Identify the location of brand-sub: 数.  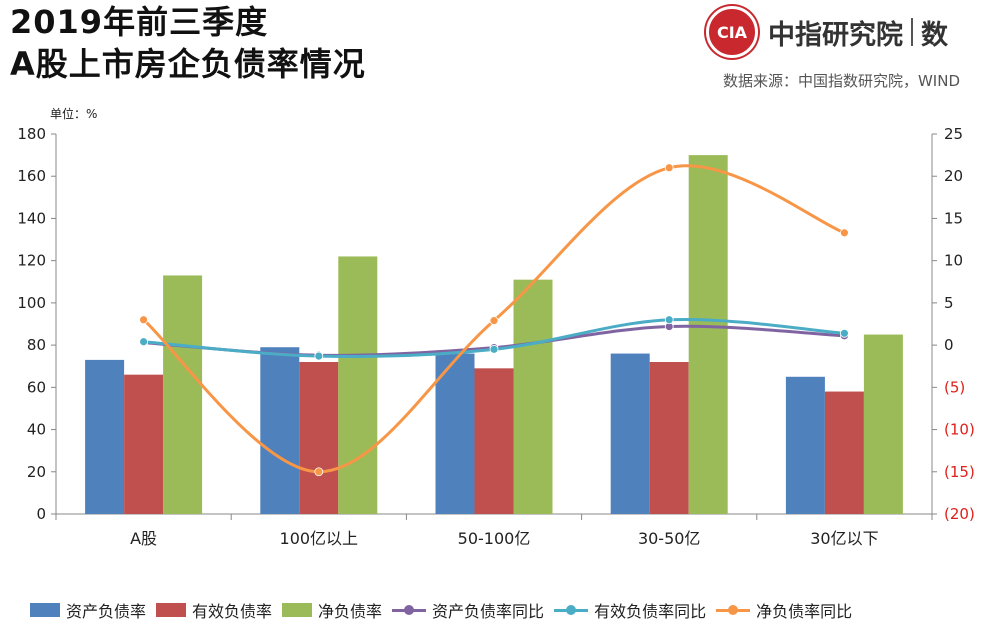
(934, 35).